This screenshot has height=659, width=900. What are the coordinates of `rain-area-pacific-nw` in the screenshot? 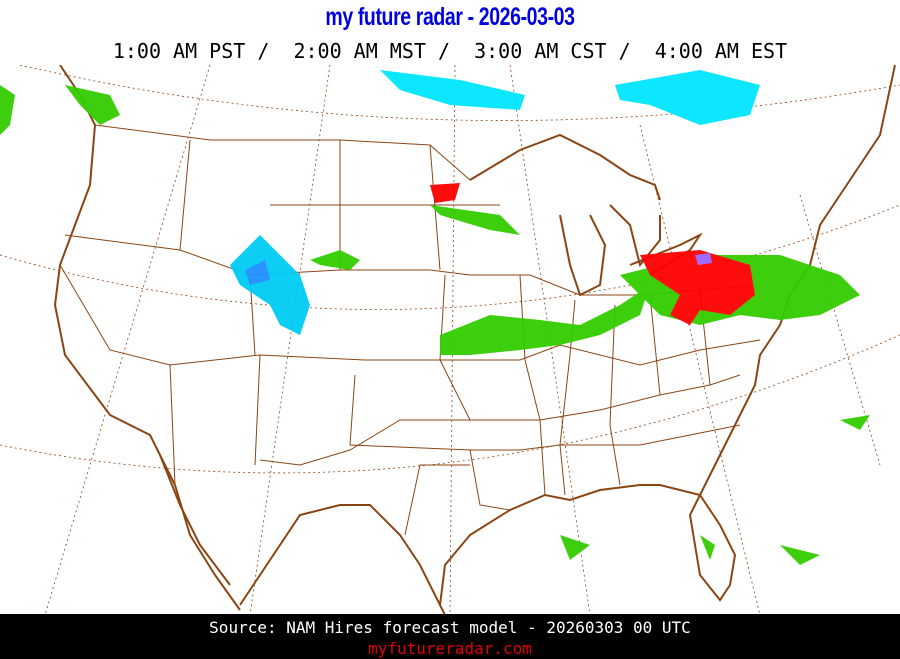 It's located at (60, 110).